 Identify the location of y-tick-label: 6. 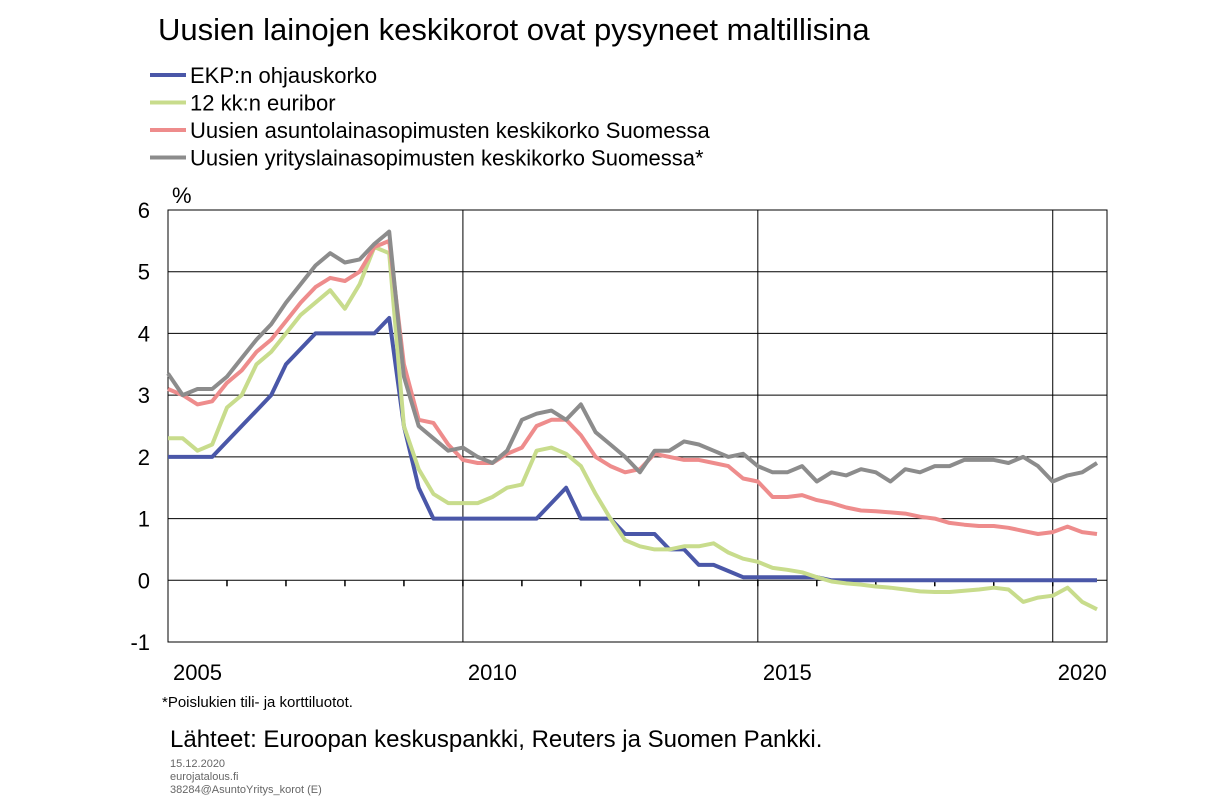
(144, 210).